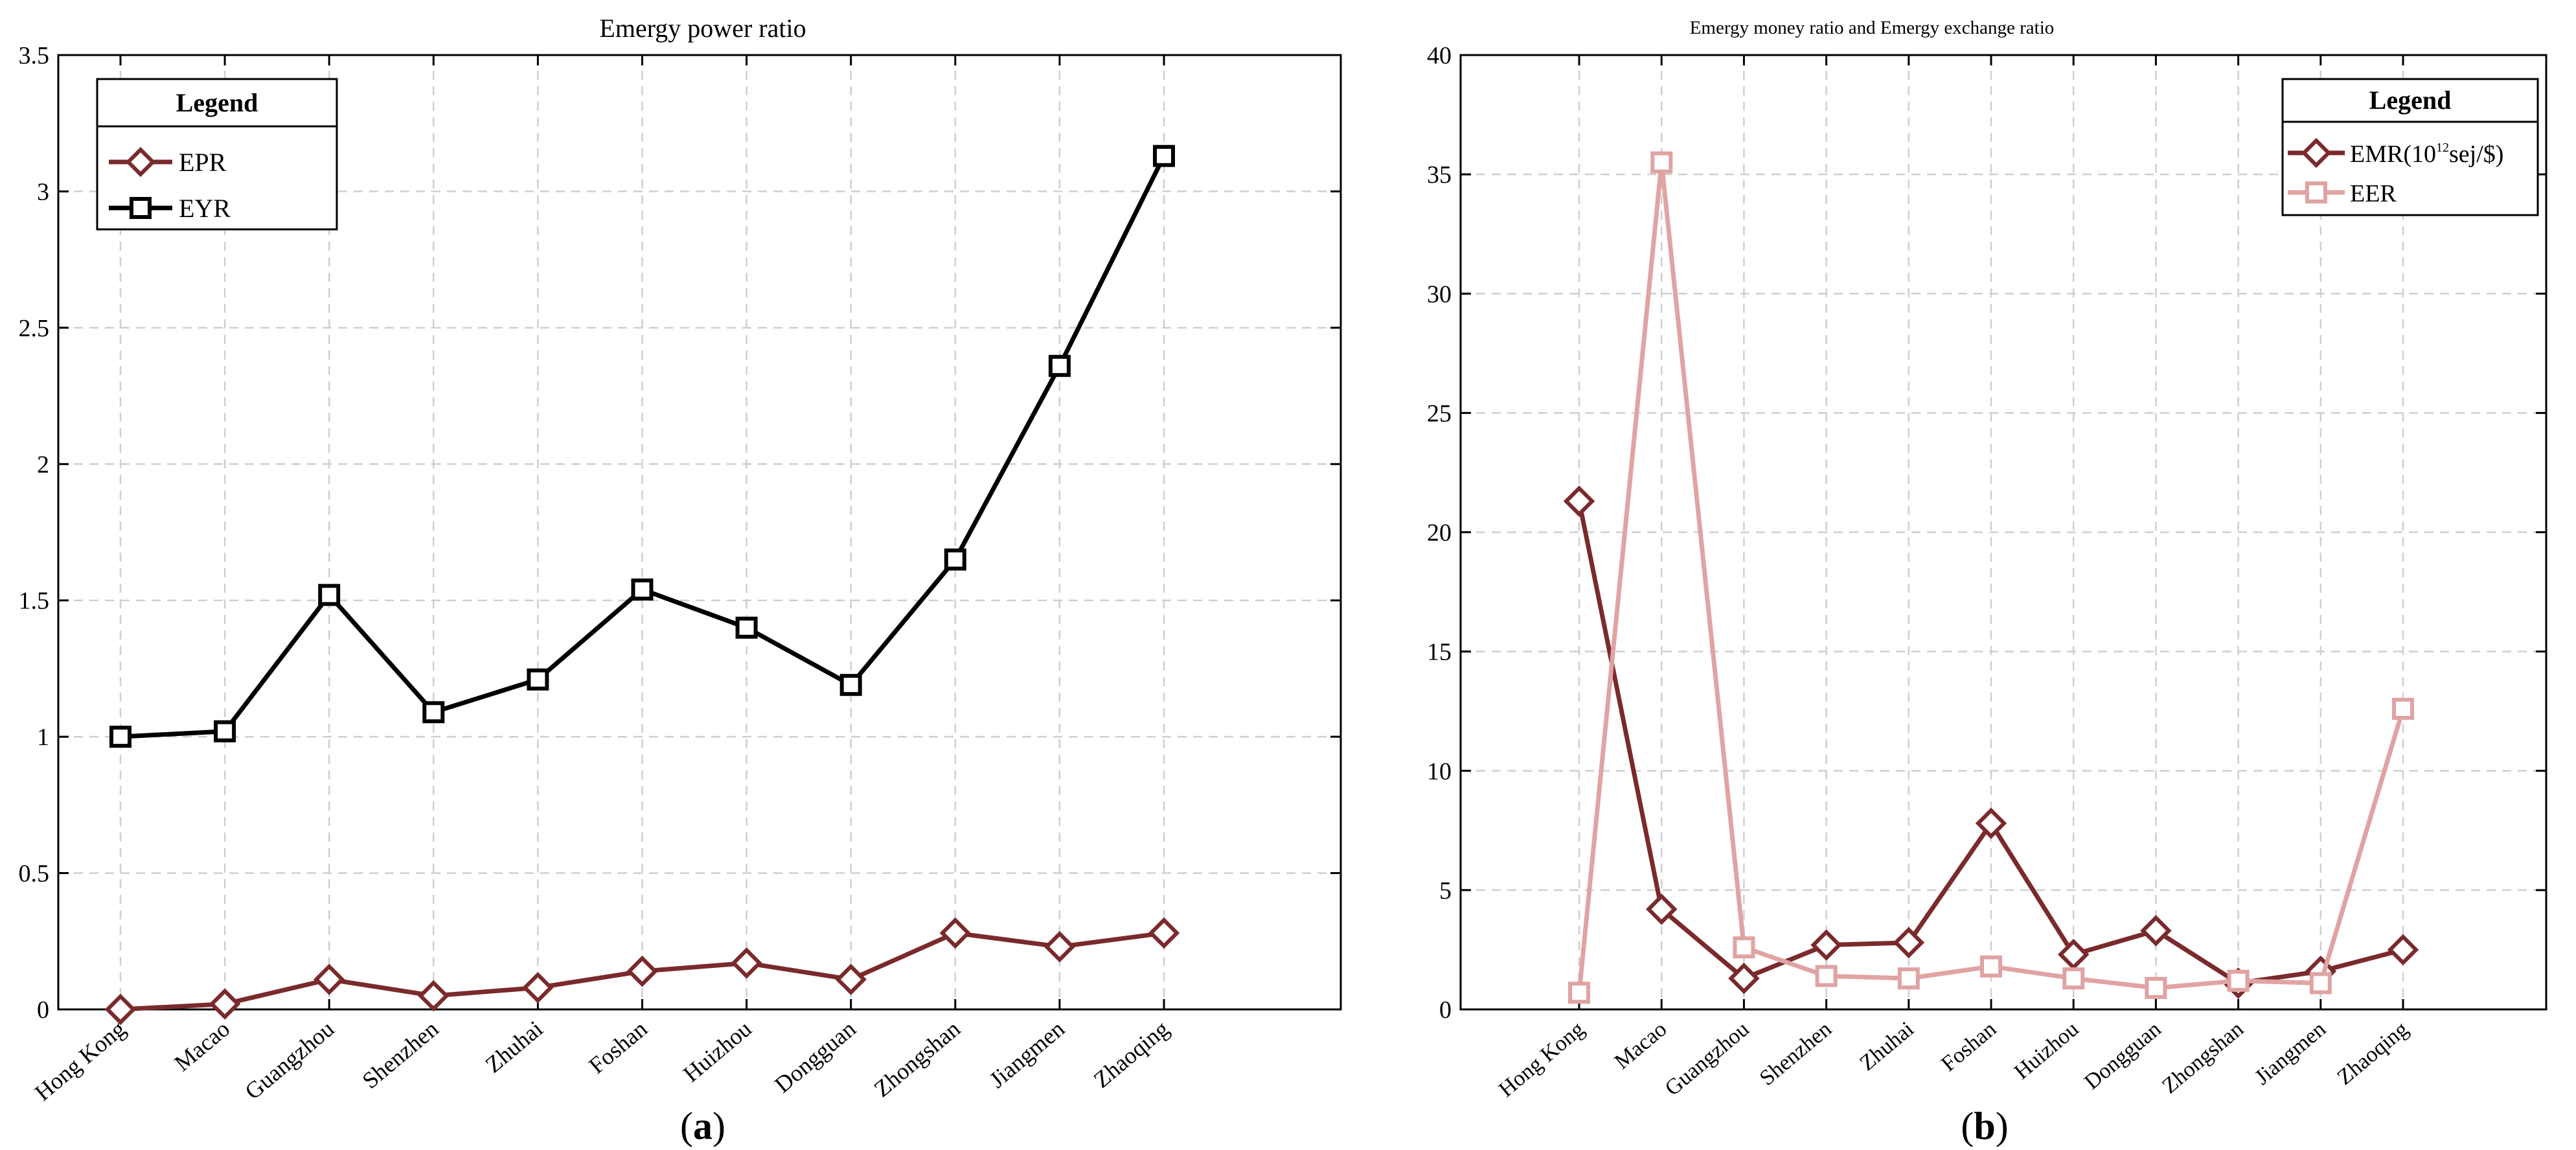  Describe the element at coordinates (2316, 152) in the screenshot. I see `chart-b-legend-emr-marker` at that location.